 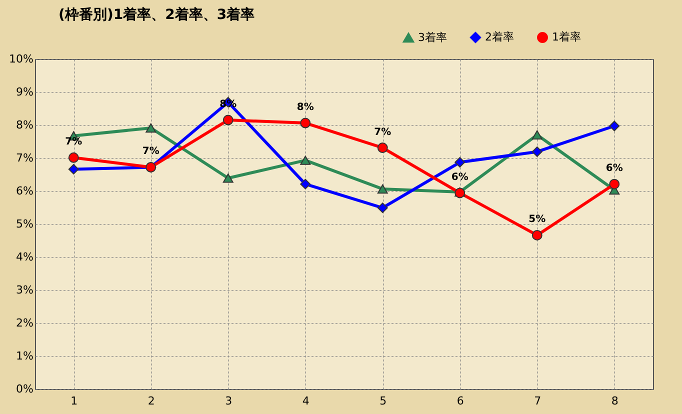 What do you see at coordinates (74, 401) in the screenshot?
I see `x-tick-label: 1` at bounding box center [74, 401].